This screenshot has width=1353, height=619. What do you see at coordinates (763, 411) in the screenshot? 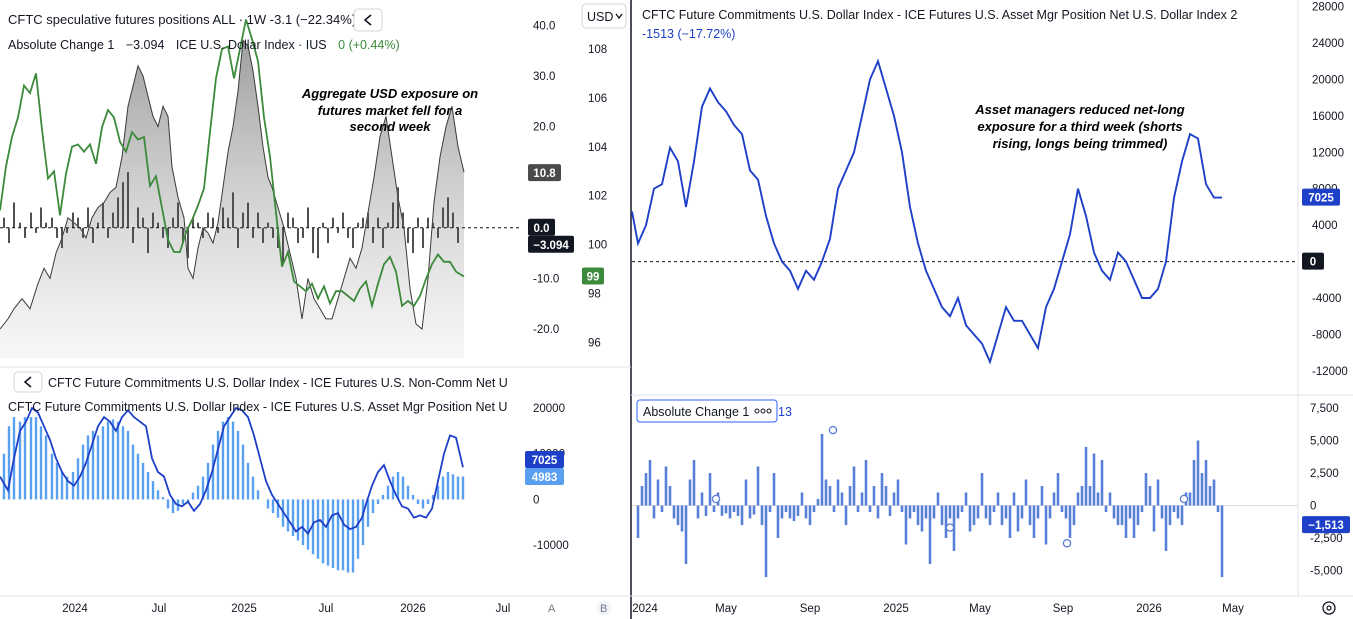
I see `more-icon` at bounding box center [763, 411].